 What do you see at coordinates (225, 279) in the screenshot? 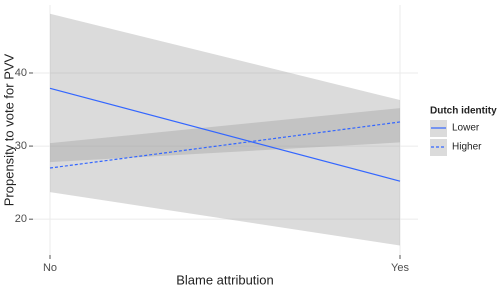
I see `x-axis-title: Blame attribution` at bounding box center [225, 279].